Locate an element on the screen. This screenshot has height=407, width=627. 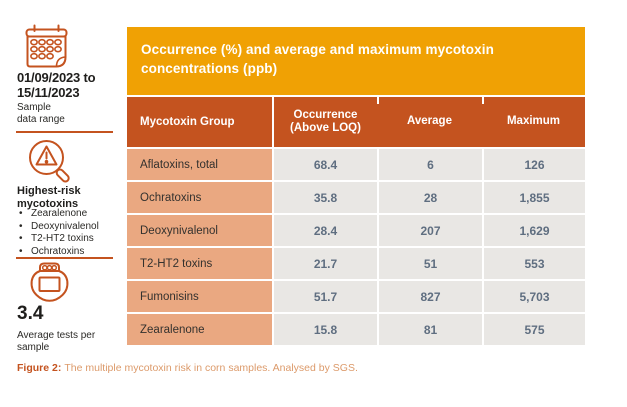
table-title-line2: concentrations (ppb) is located at coordinates (209, 68).